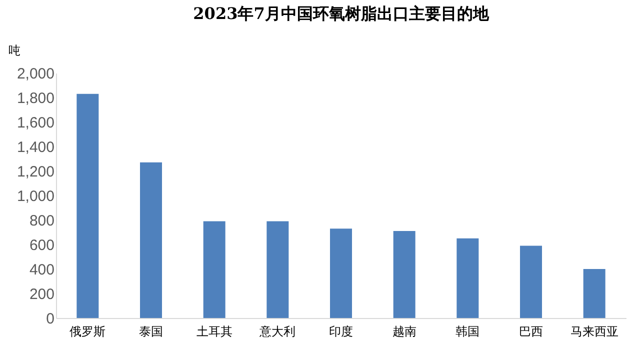  What do you see at coordinates (404, 331) in the screenshot?
I see `x-tick-label: 越南` at bounding box center [404, 331].